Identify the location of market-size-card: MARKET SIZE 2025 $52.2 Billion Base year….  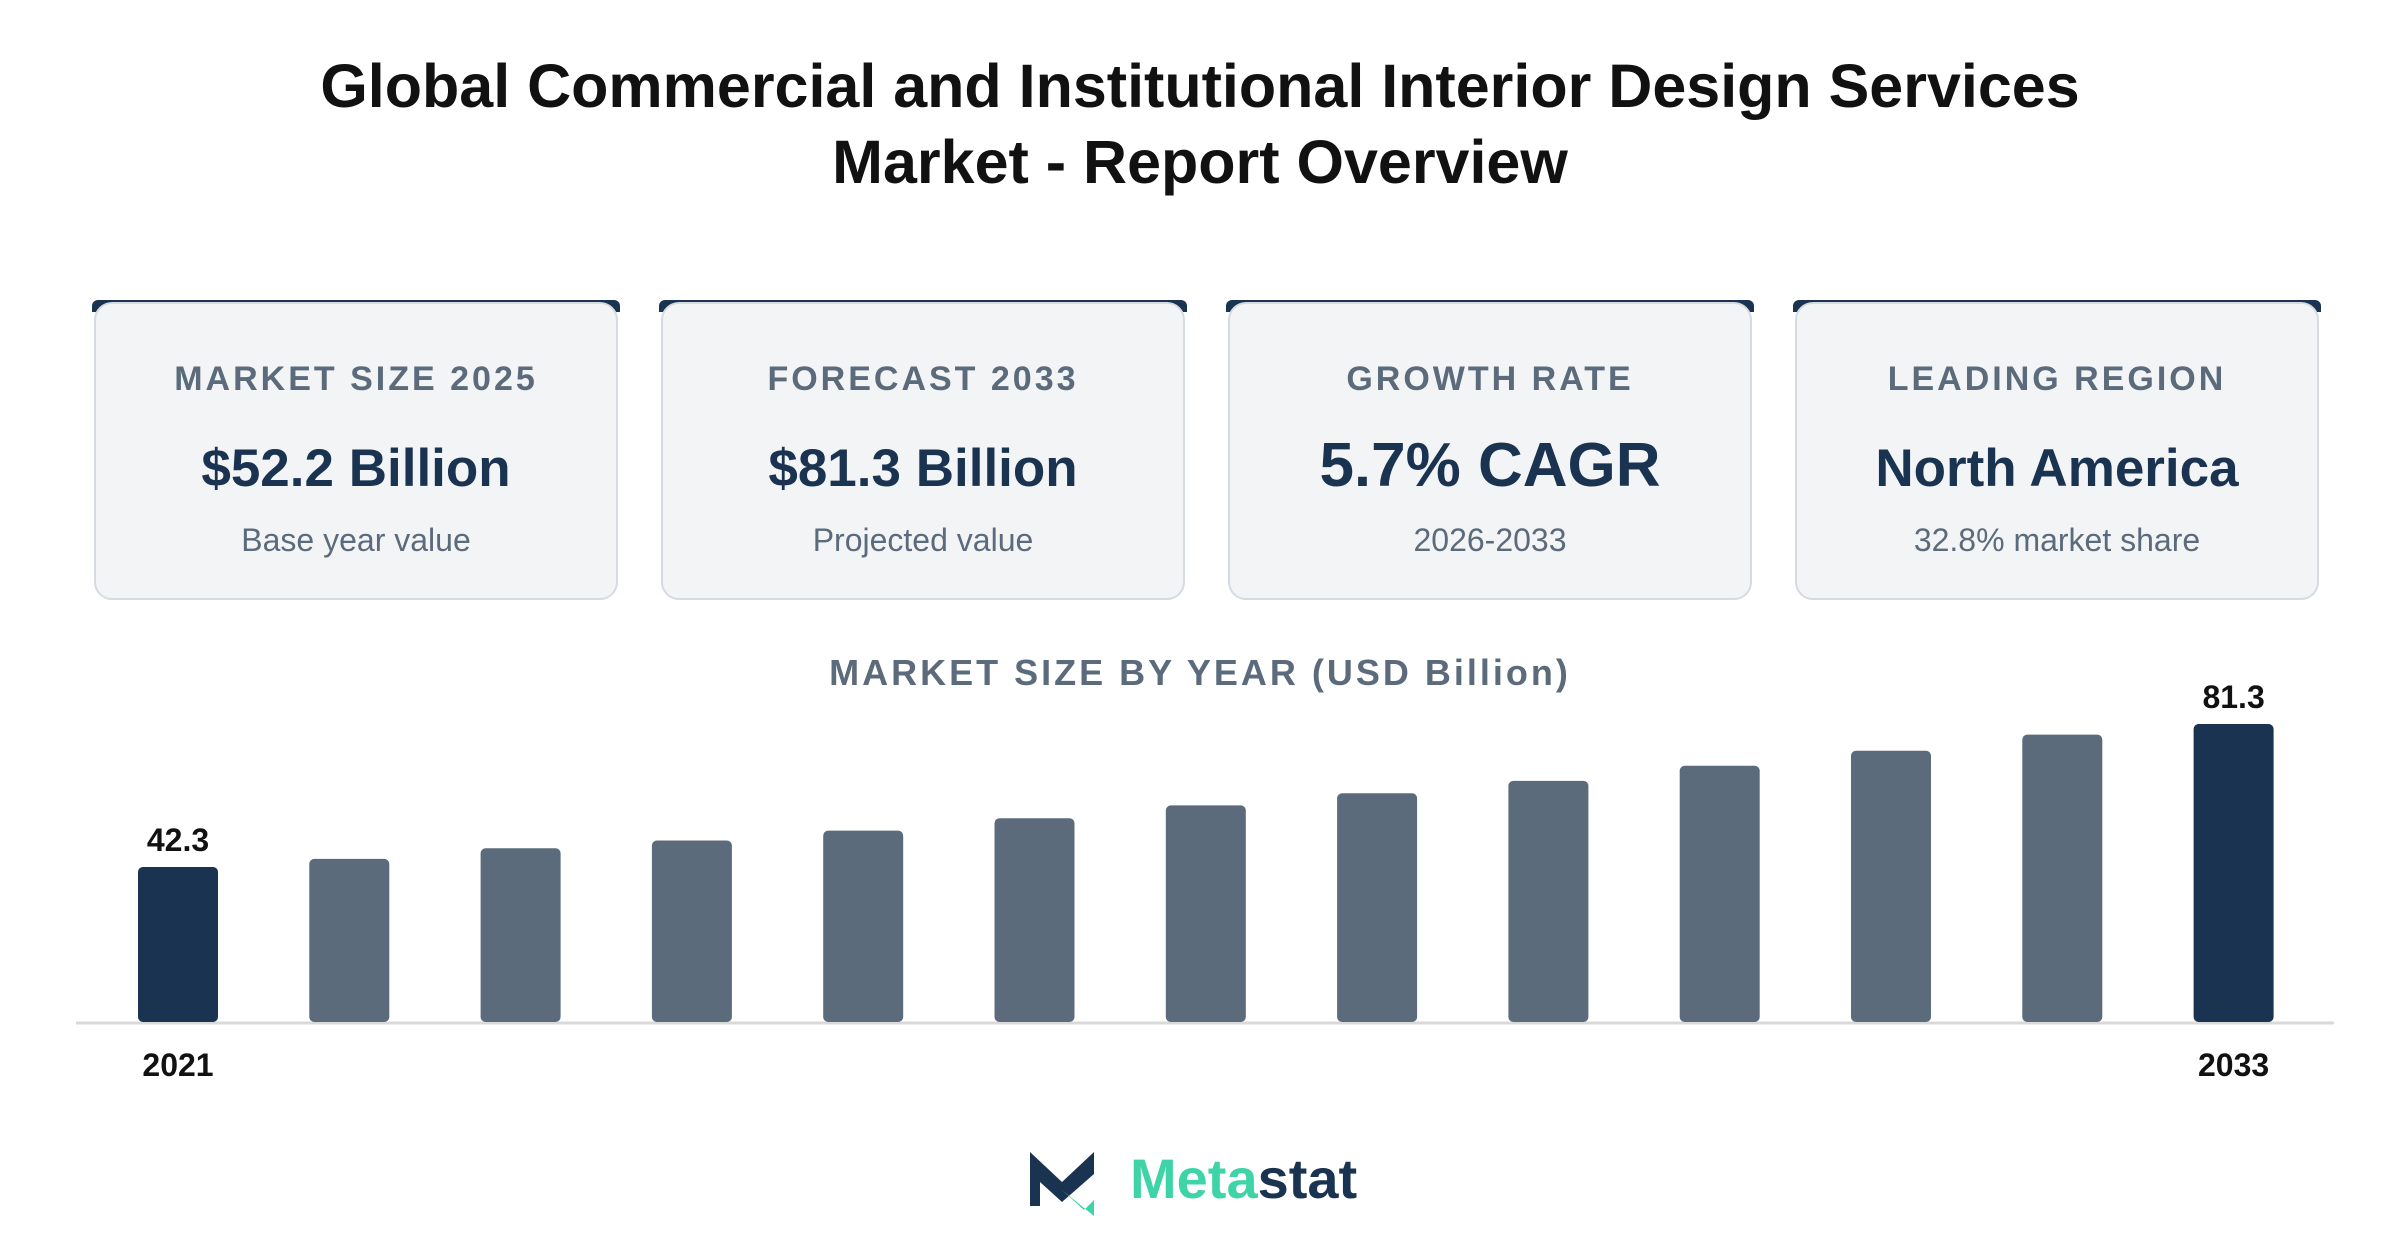
(356, 451).